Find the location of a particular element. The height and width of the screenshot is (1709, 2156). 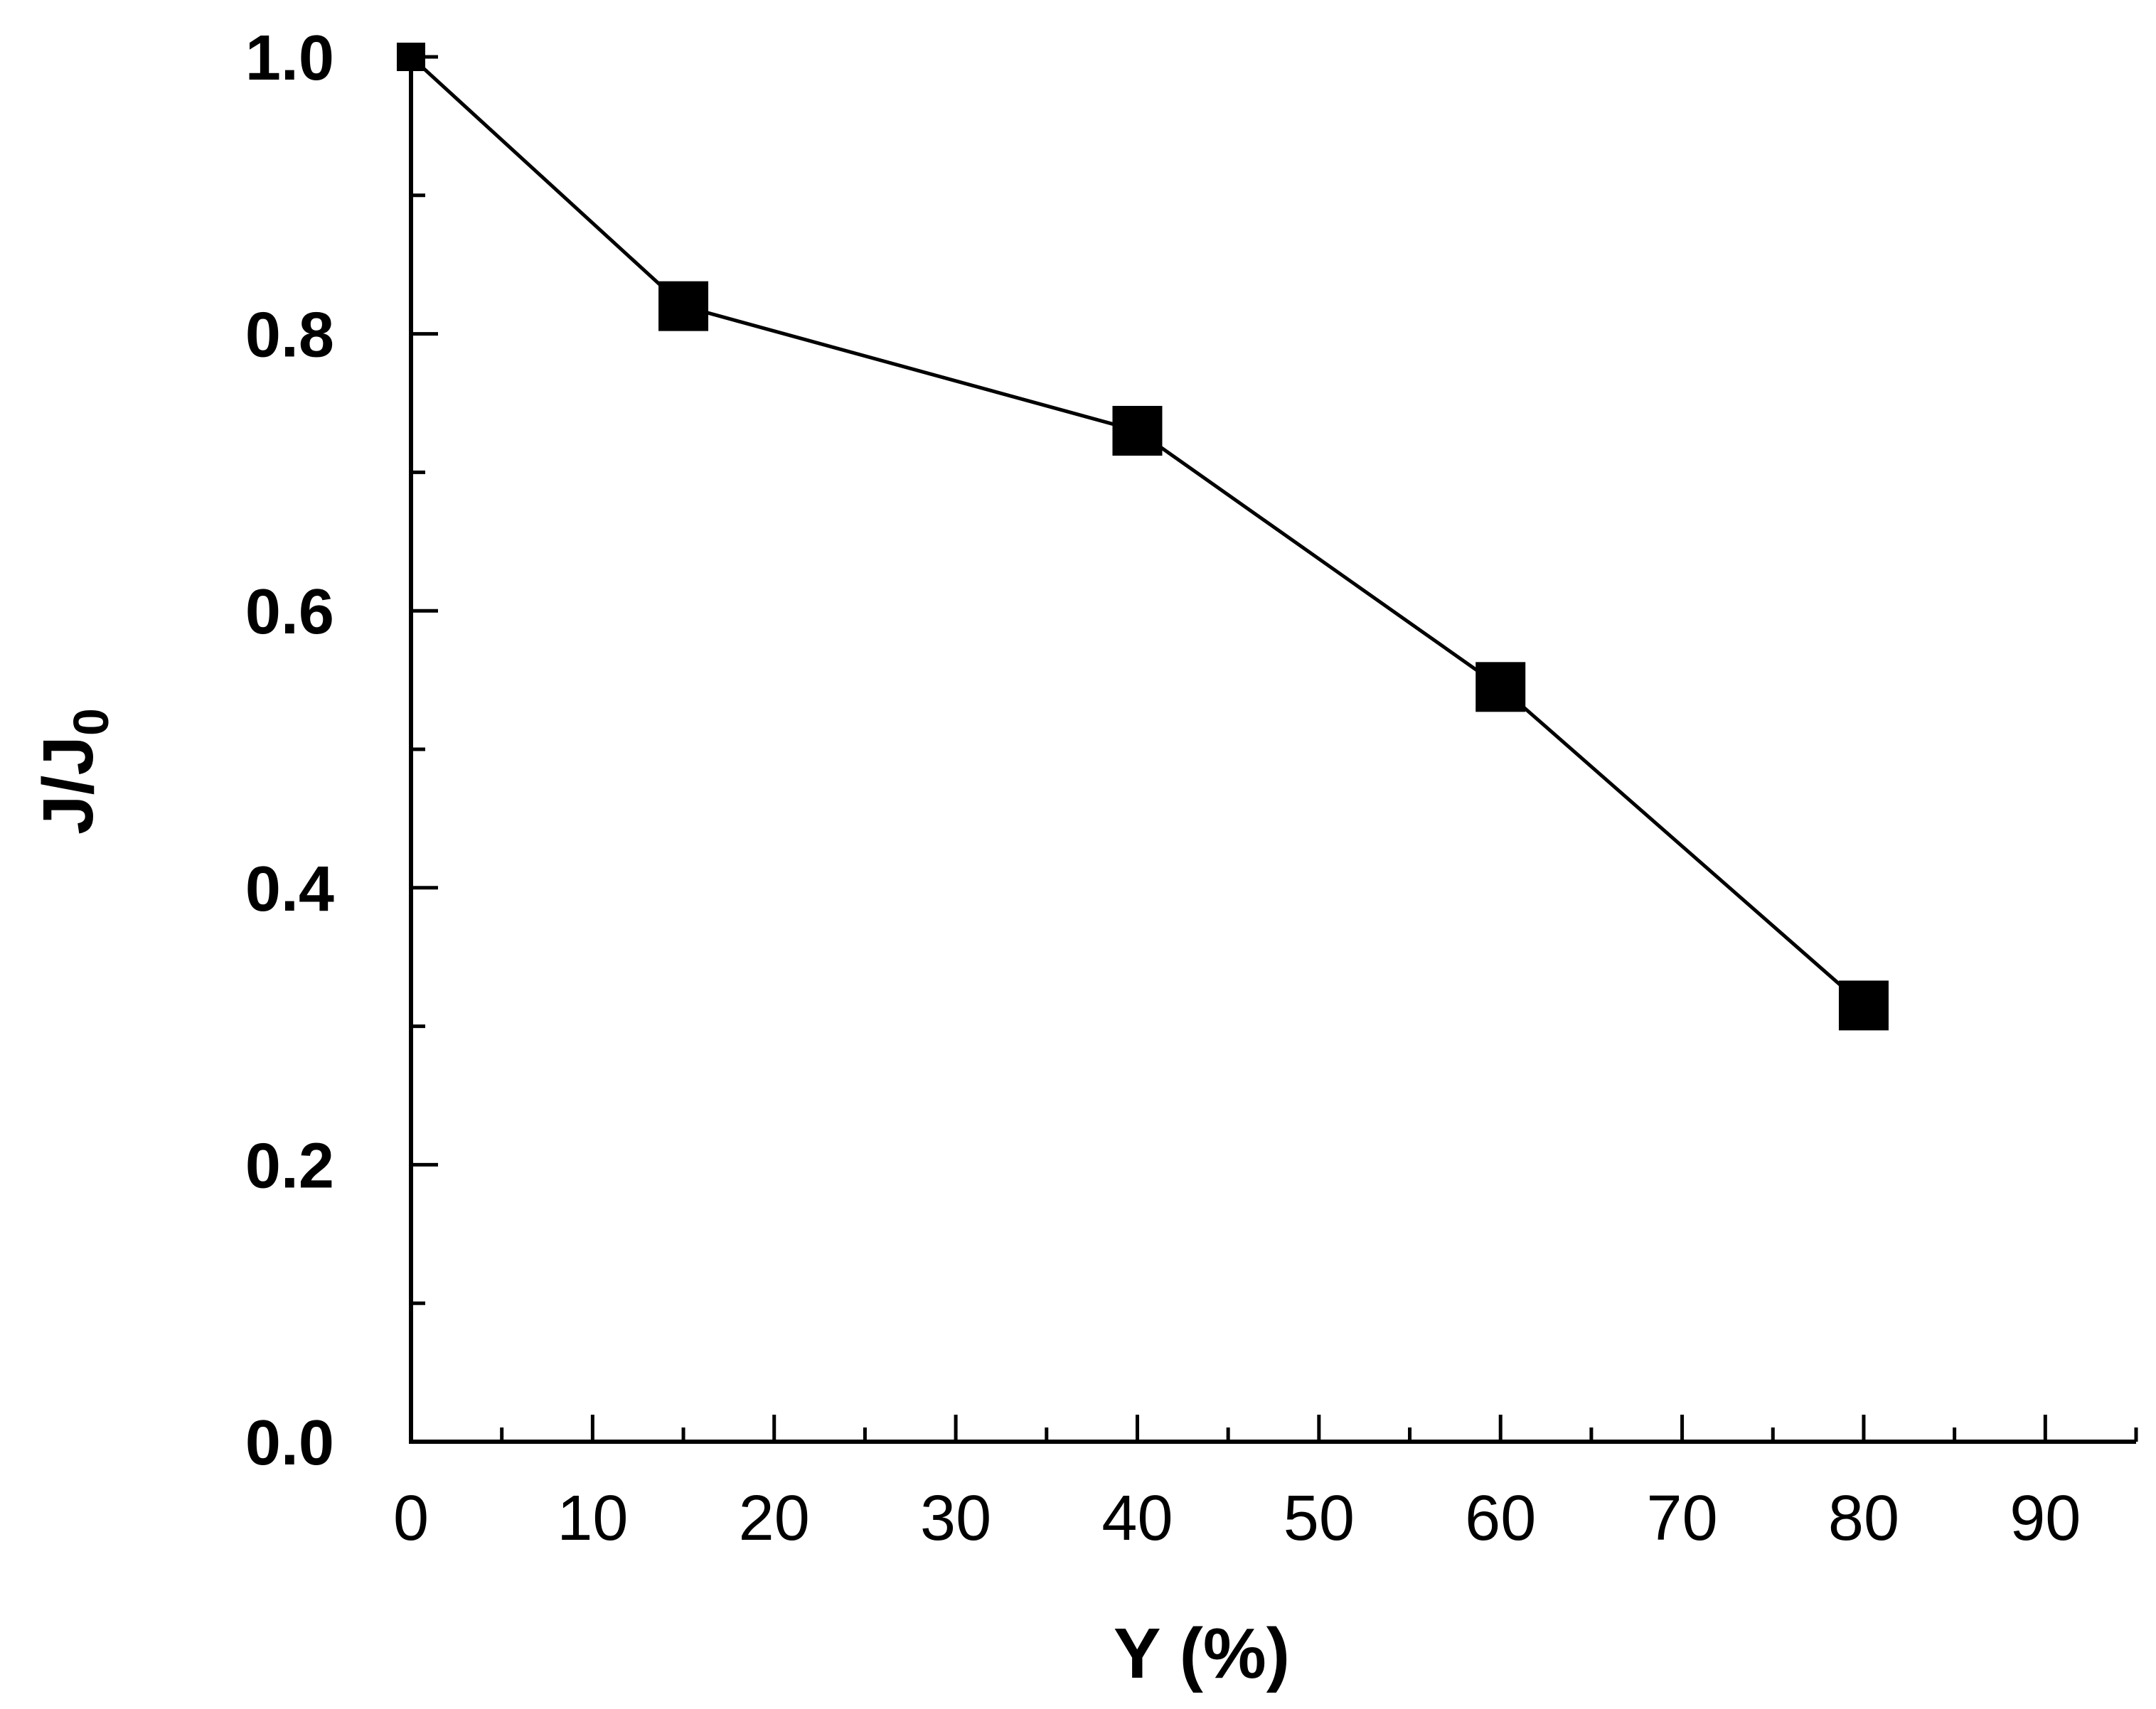

x-tick-label: 70 is located at coordinates (1682, 1518).